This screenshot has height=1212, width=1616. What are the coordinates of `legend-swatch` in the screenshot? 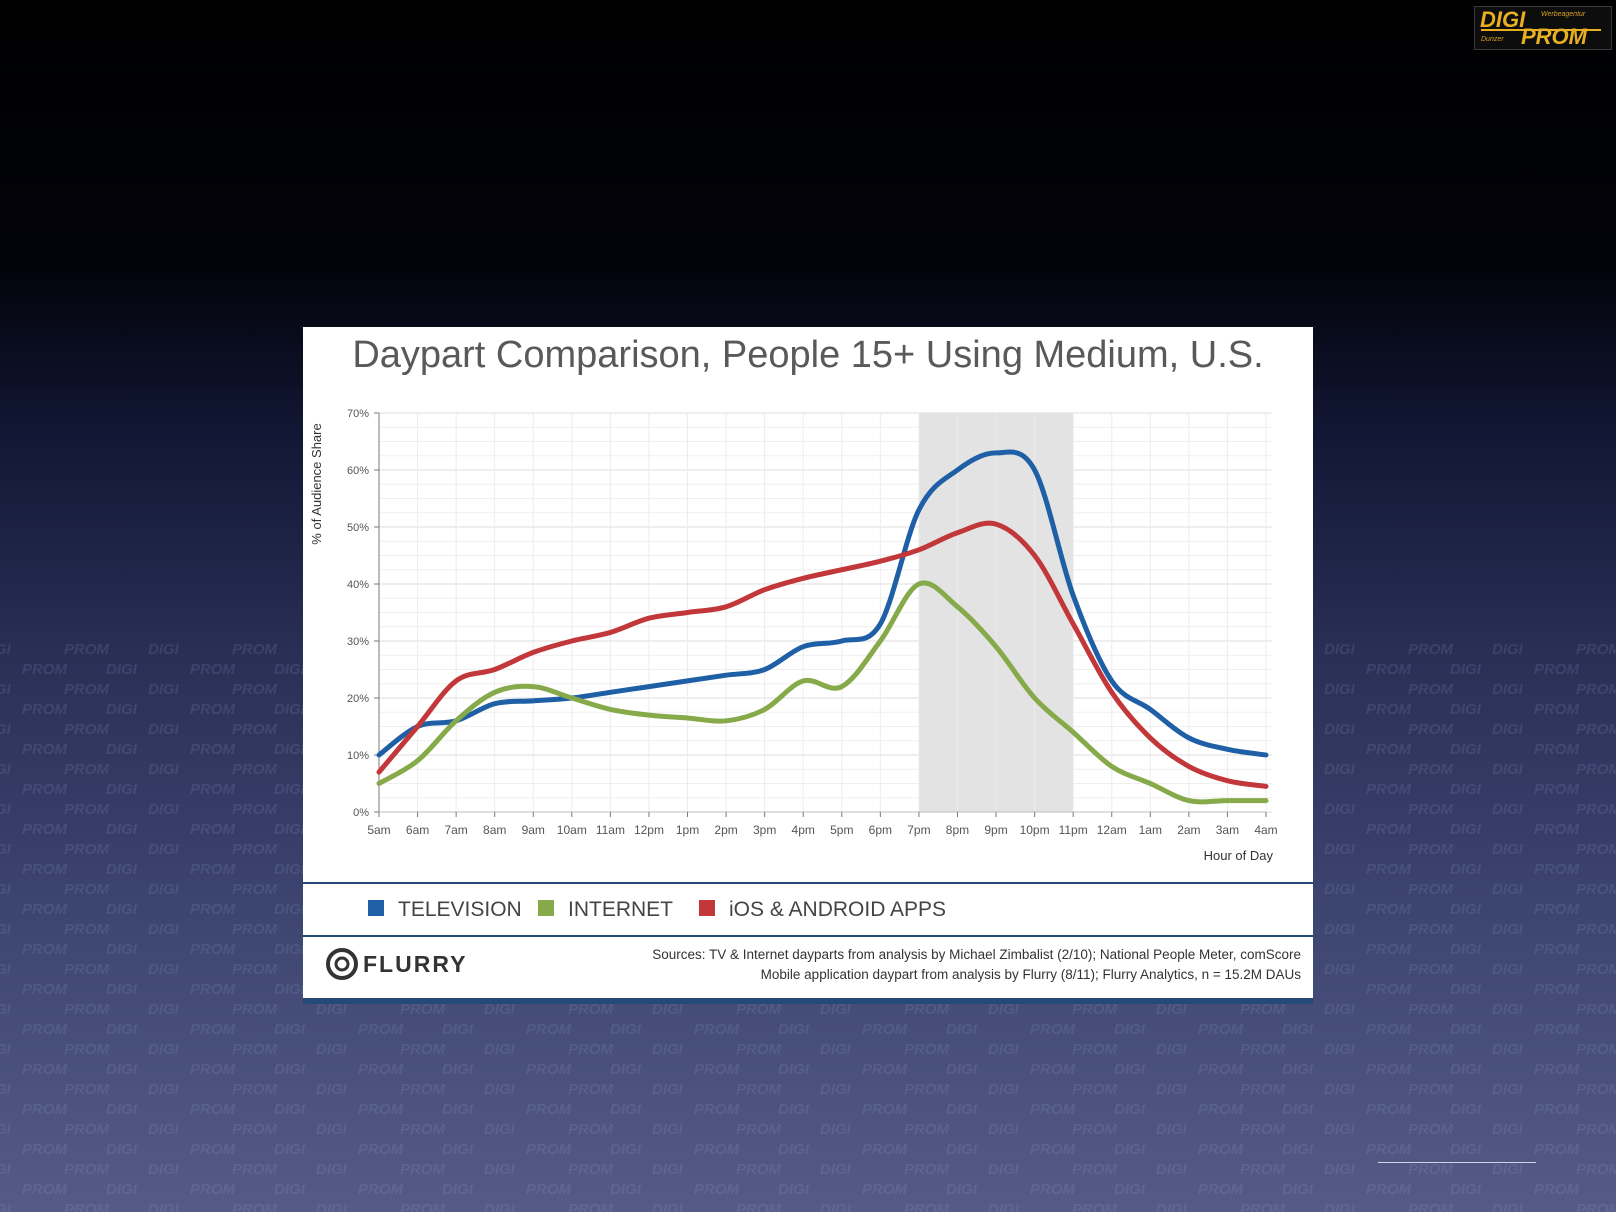 It's located at (707, 908).